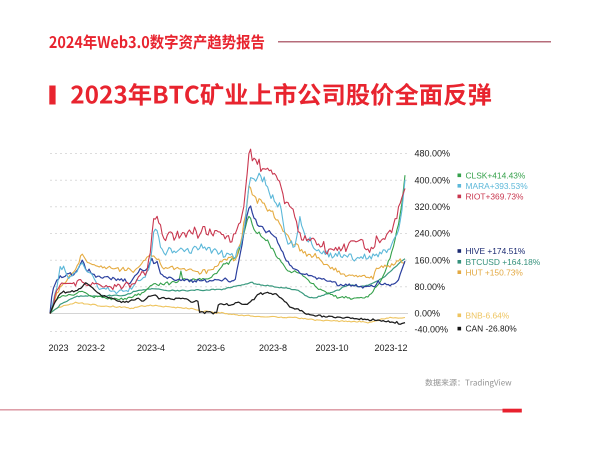 This screenshot has width=600, height=455. What do you see at coordinates (430, 287) in the screenshot?
I see `svg-text: 80.00%` at bounding box center [430, 287].